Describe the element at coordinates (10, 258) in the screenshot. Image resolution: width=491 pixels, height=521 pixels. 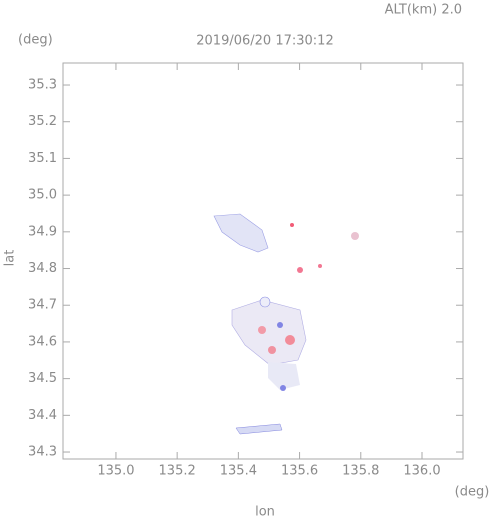
I see `y-axis-label: lat` at that location.